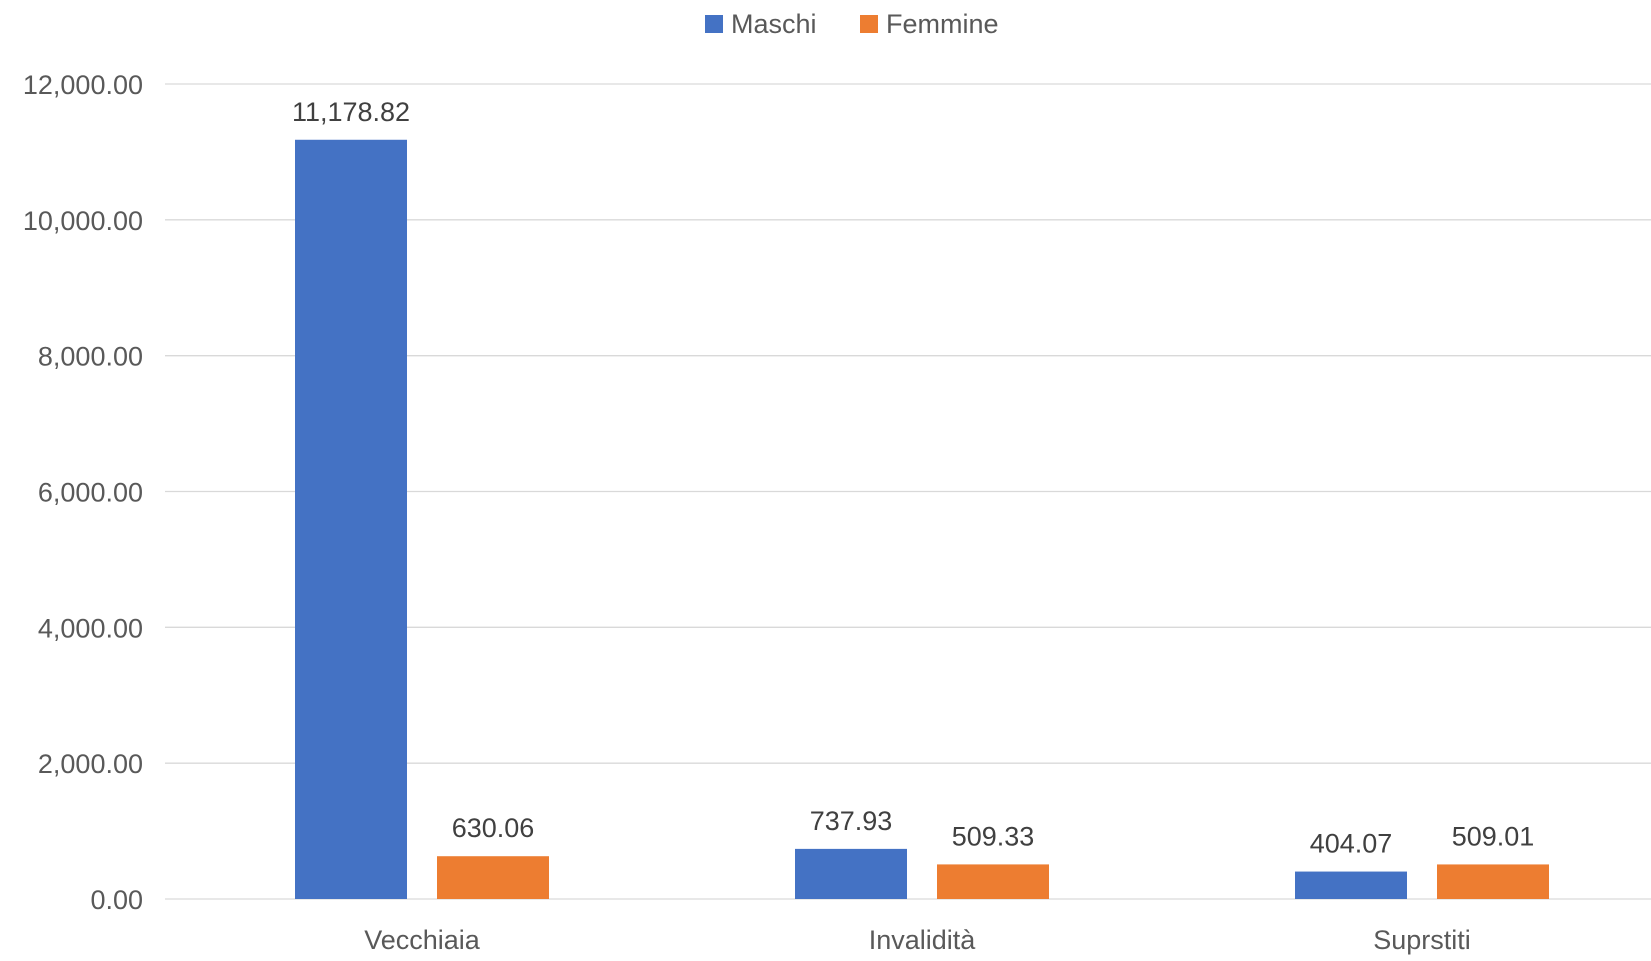 Image resolution: width=1651 pixels, height=961 pixels. What do you see at coordinates (774, 24) in the screenshot?
I see `legend-label-maschi: Maschi` at bounding box center [774, 24].